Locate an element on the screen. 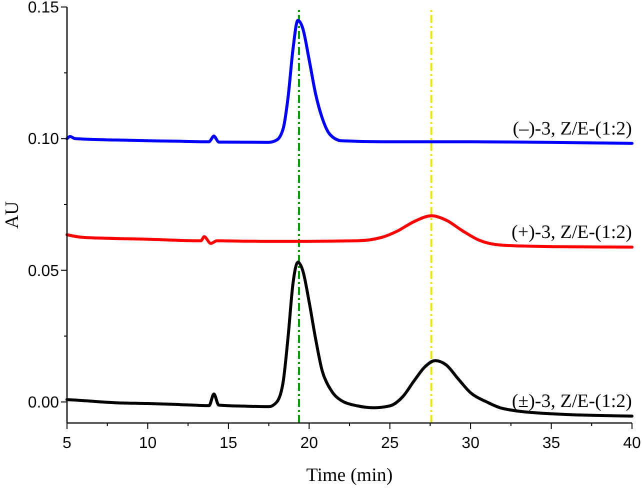  line-series is located at coordinates (350, 231).